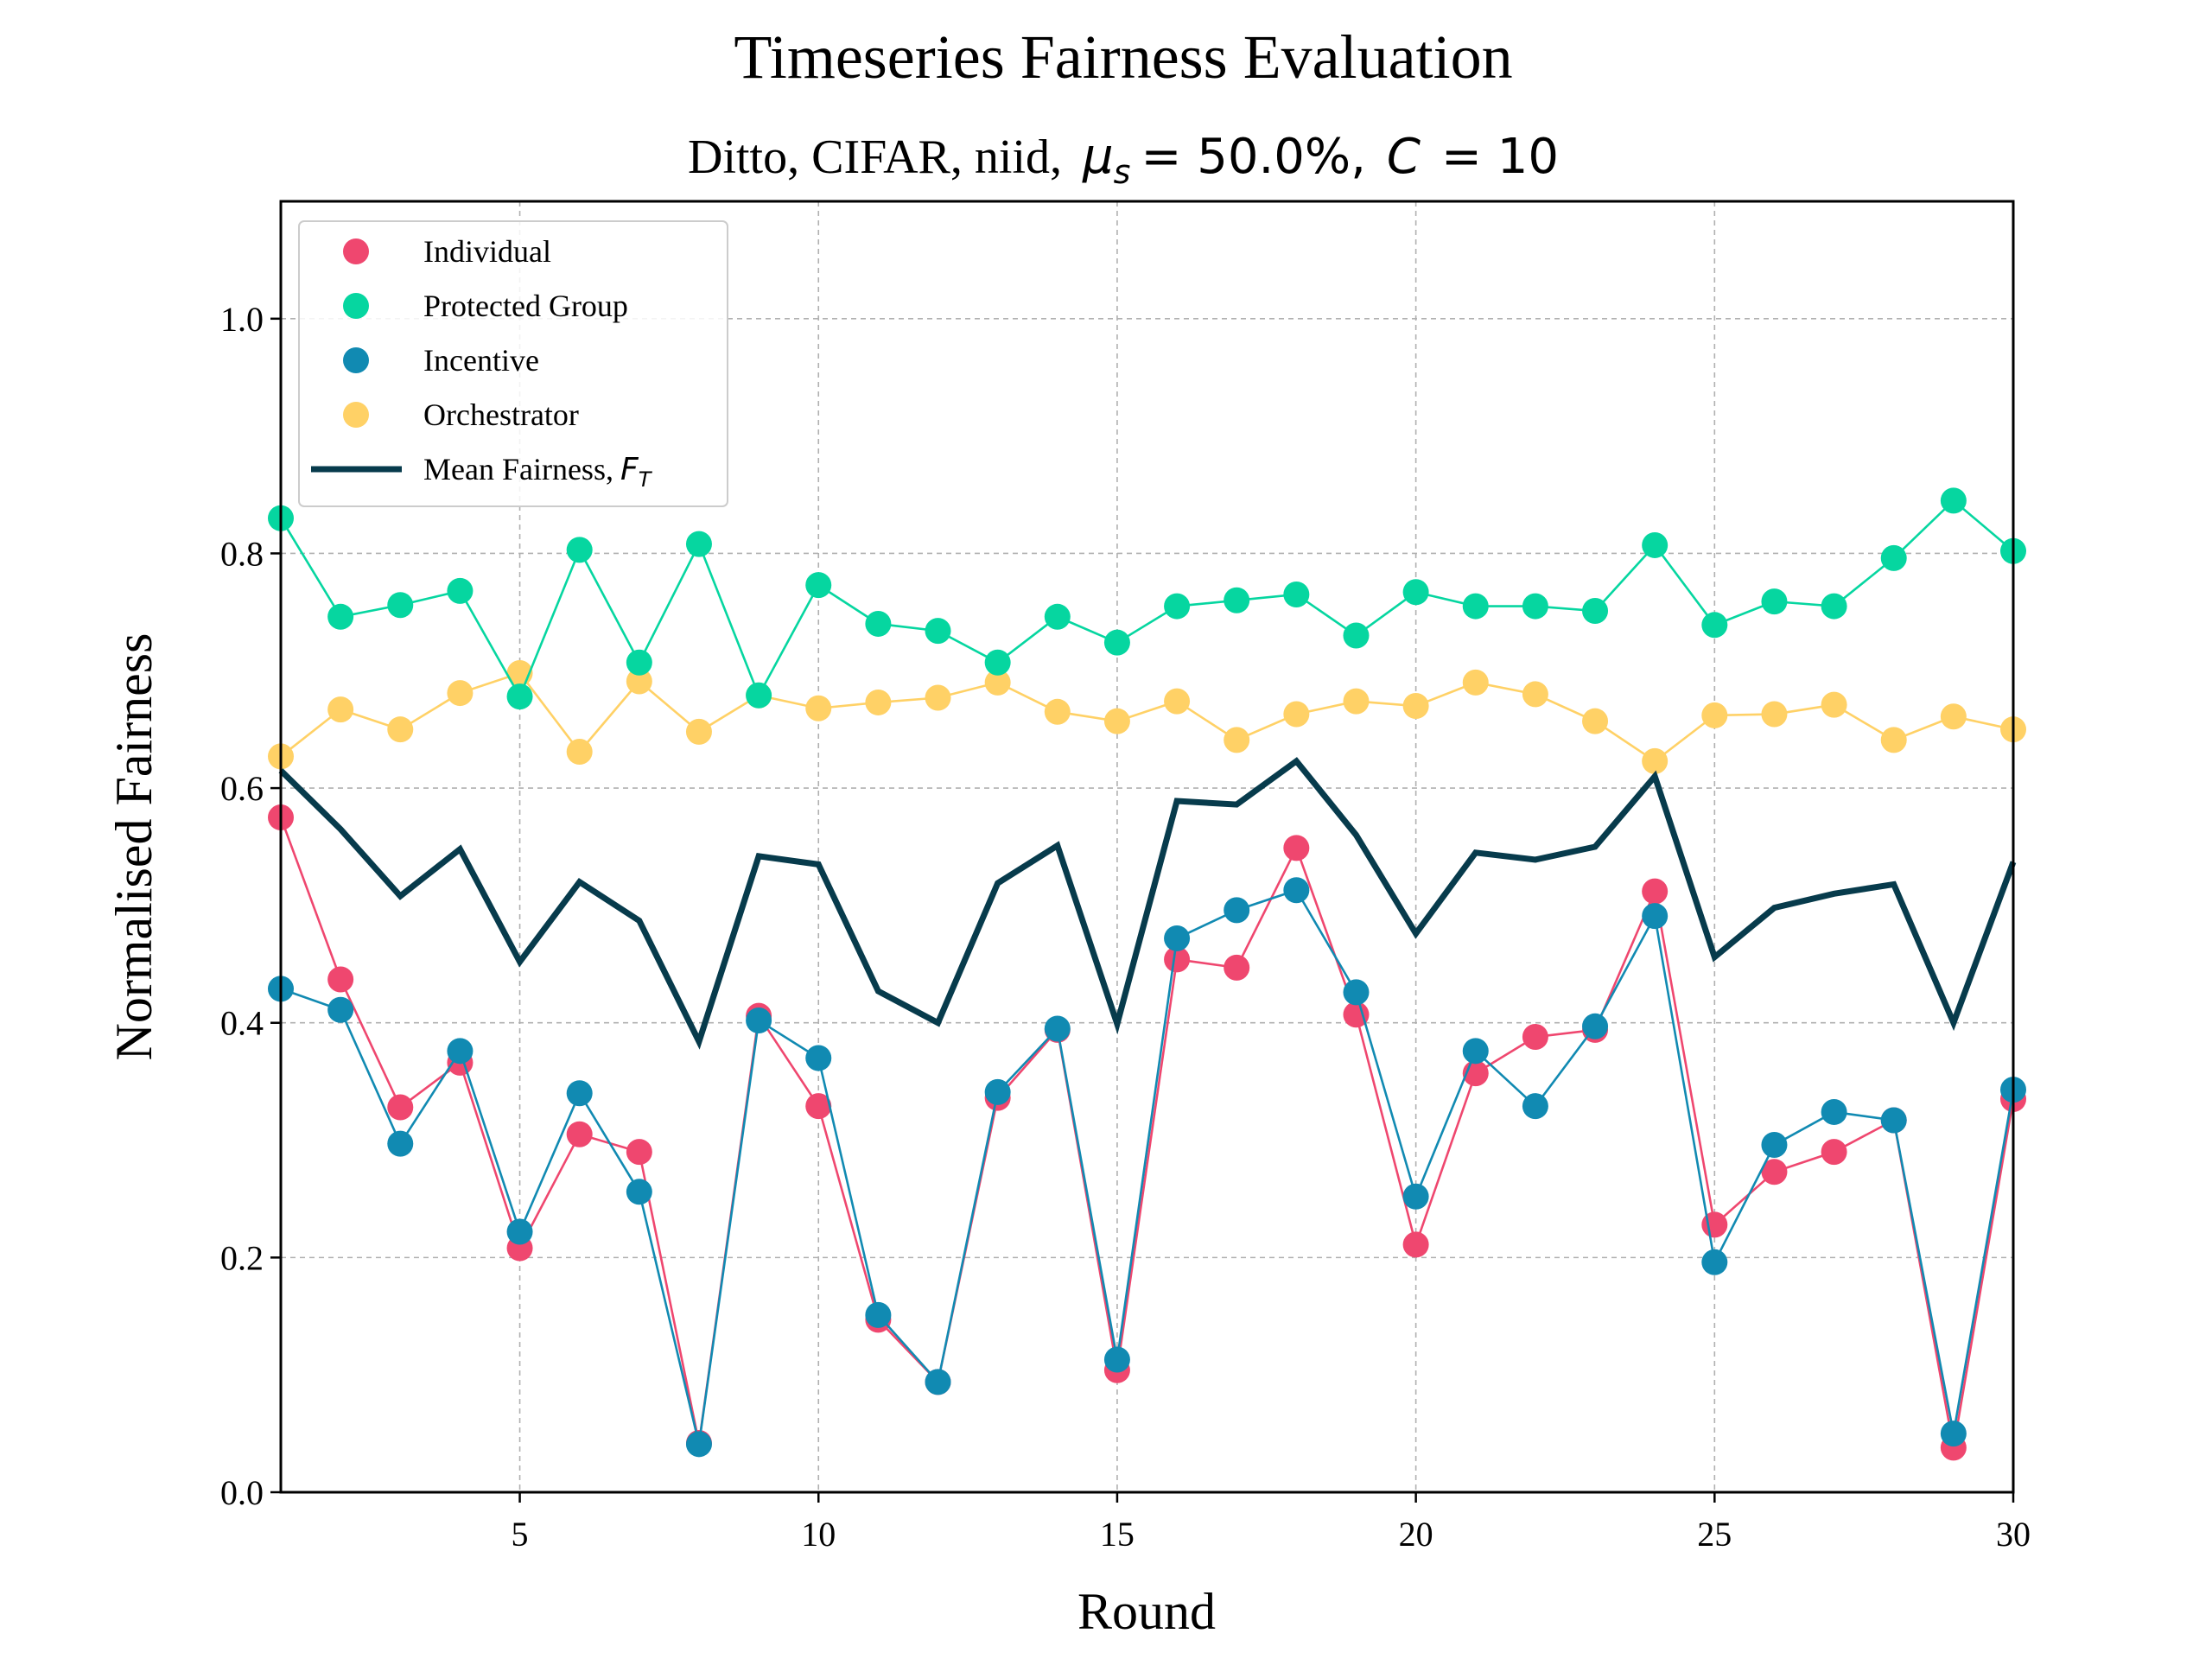 The height and width of the screenshot is (1659, 2212). I want to click on subtitle-mu-subscript: s, so click(1122, 172).